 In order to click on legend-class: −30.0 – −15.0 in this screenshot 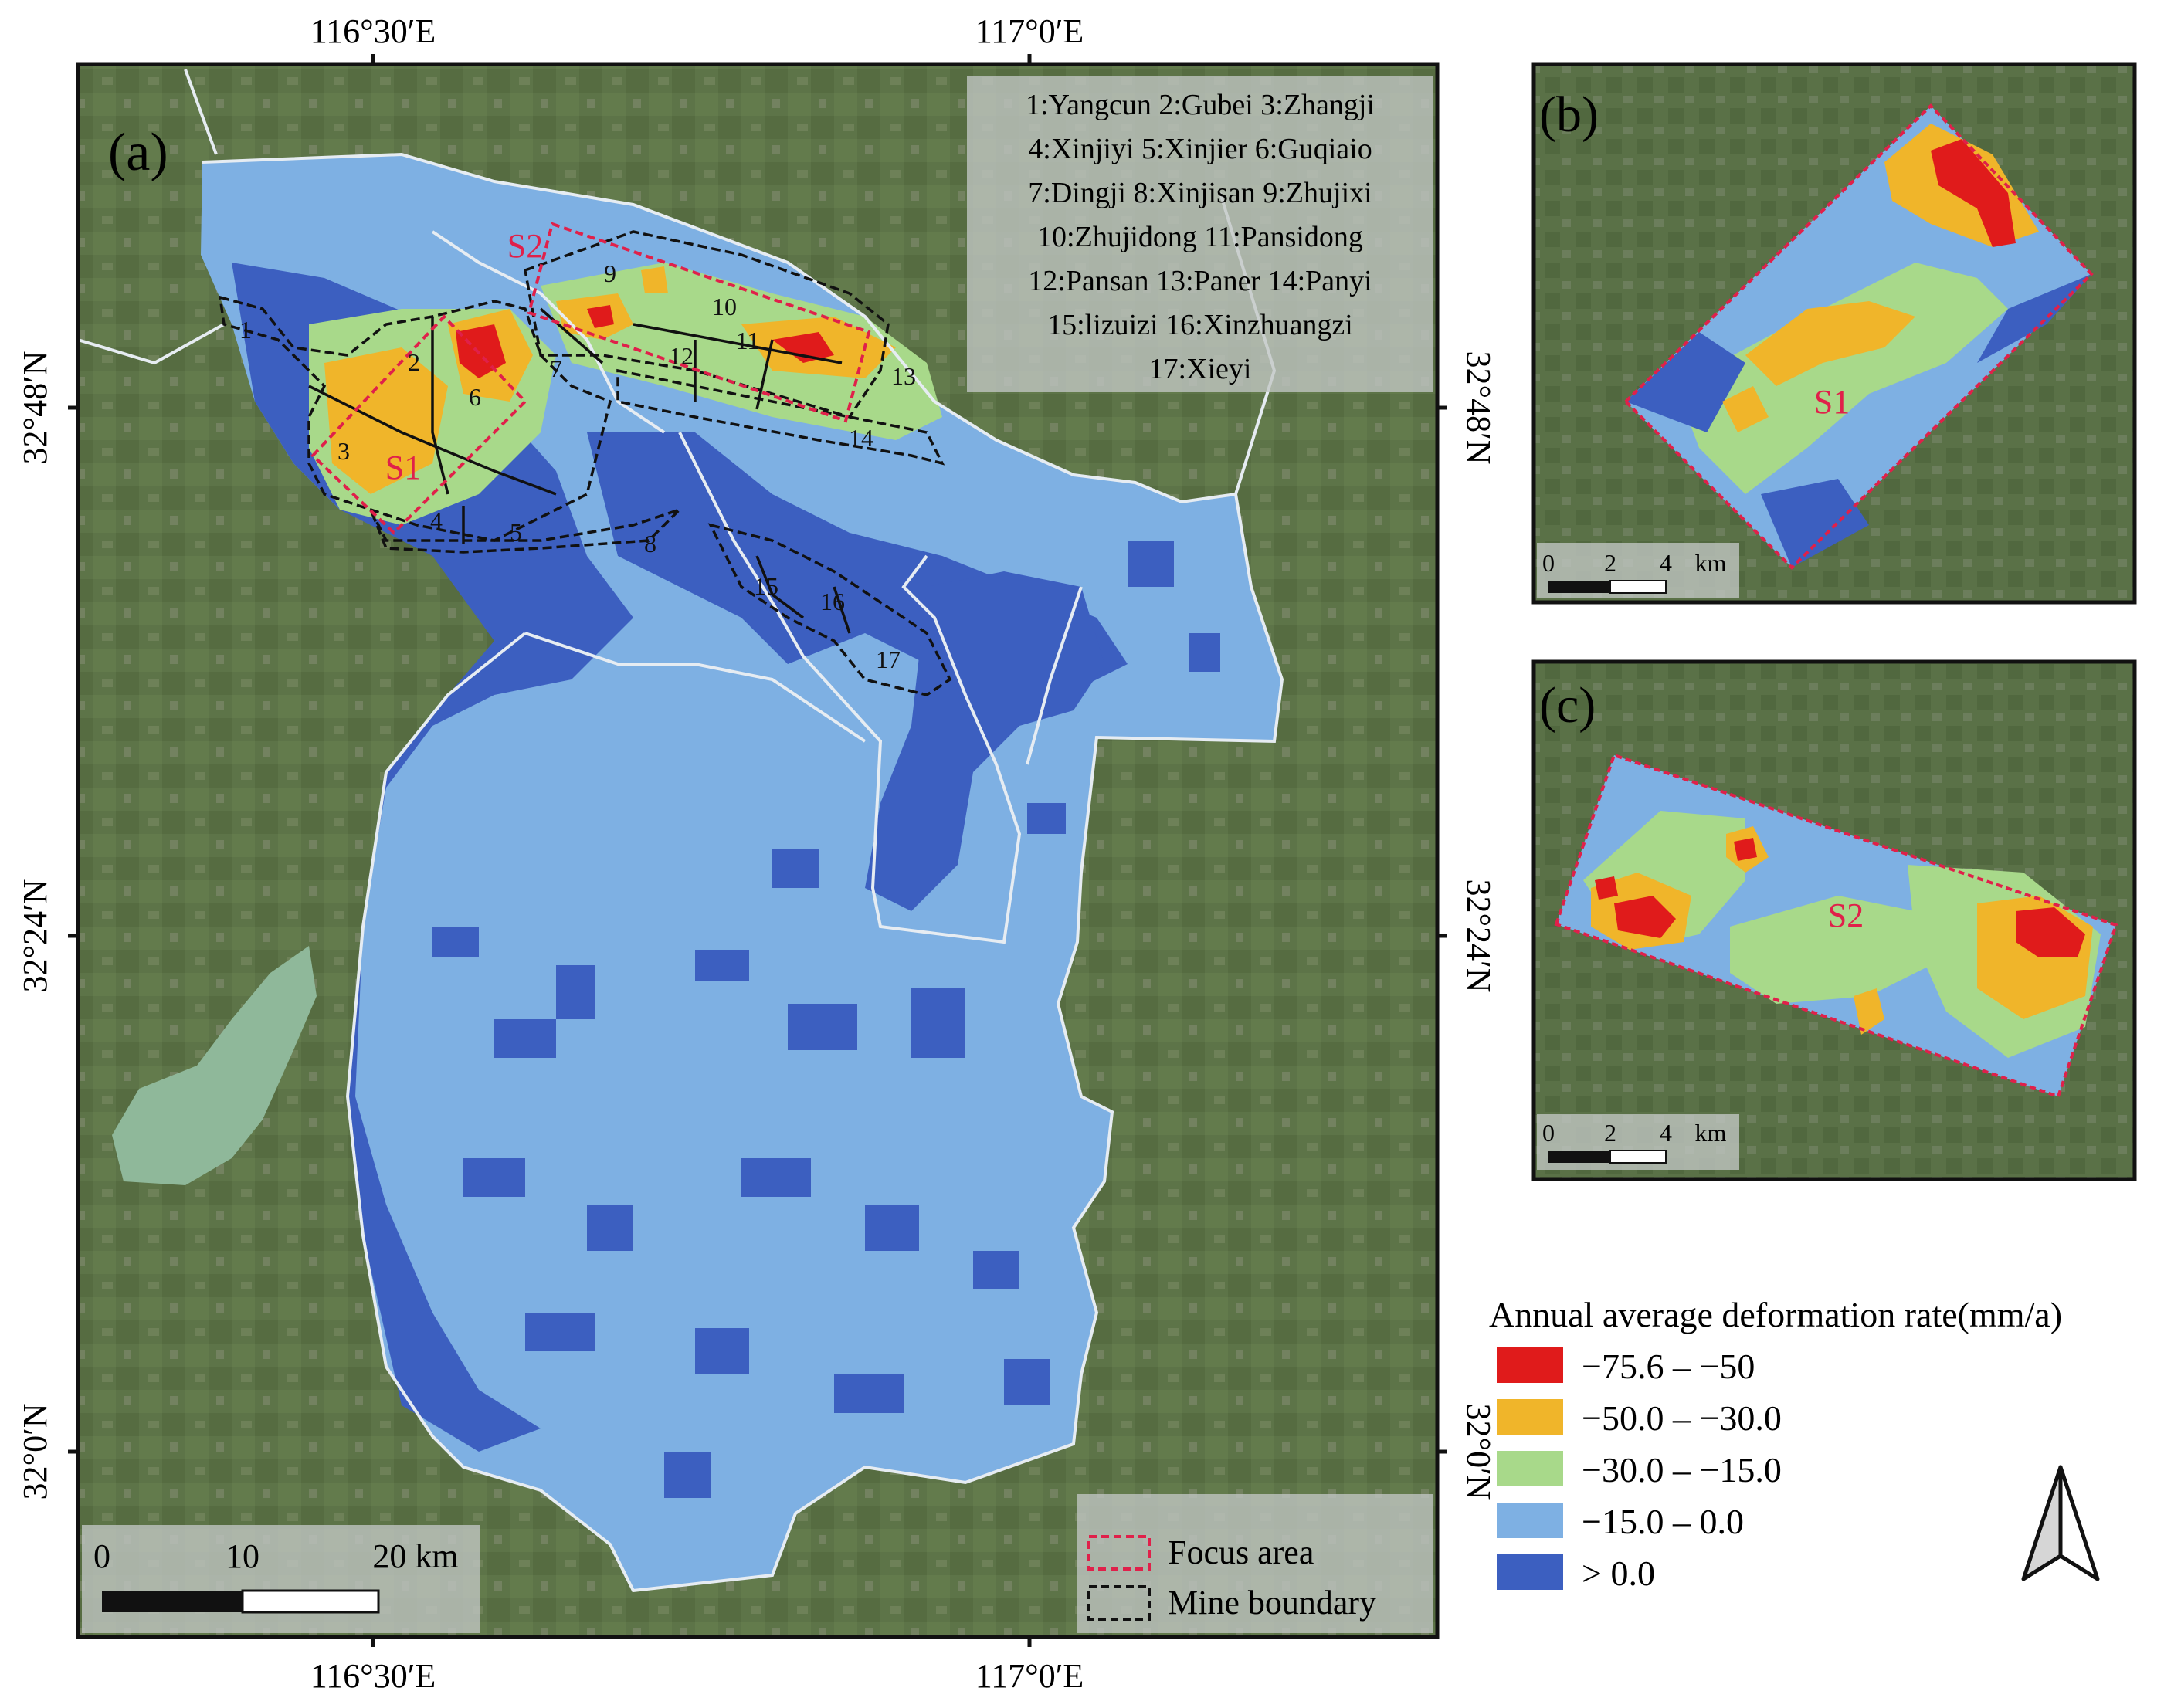, I will do `click(1639, 1470)`.